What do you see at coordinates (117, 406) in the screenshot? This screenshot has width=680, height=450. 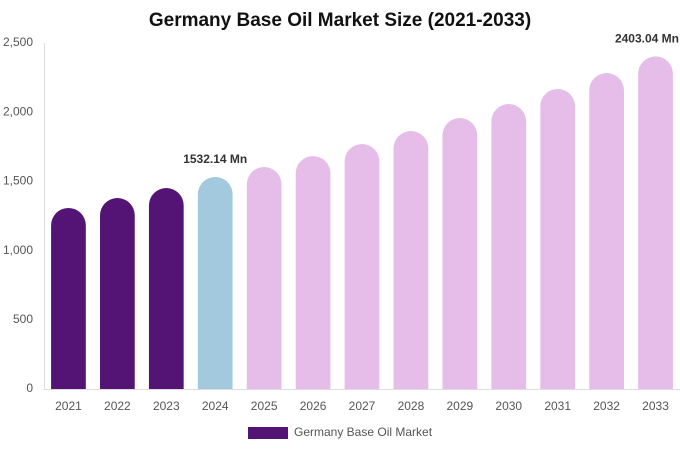 I see `x-tick-label: 2022` at bounding box center [117, 406].